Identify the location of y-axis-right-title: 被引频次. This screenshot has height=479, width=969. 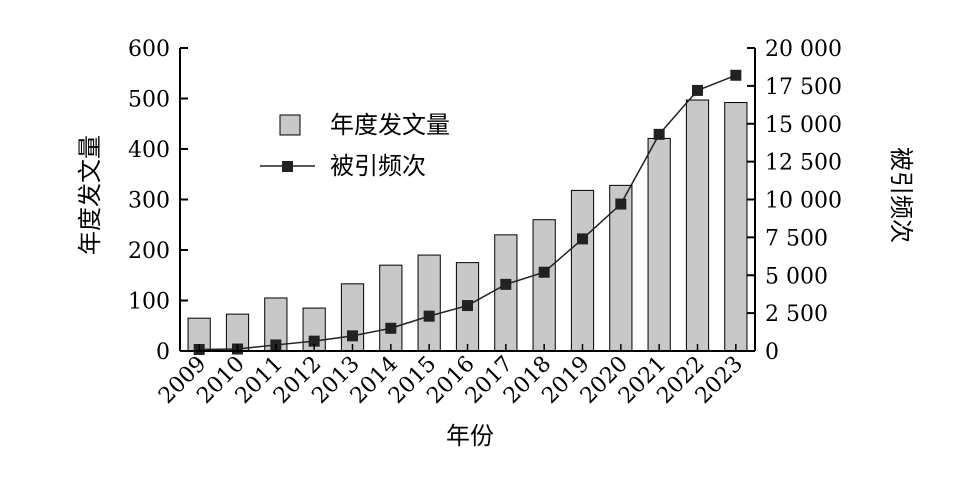
(901, 195).